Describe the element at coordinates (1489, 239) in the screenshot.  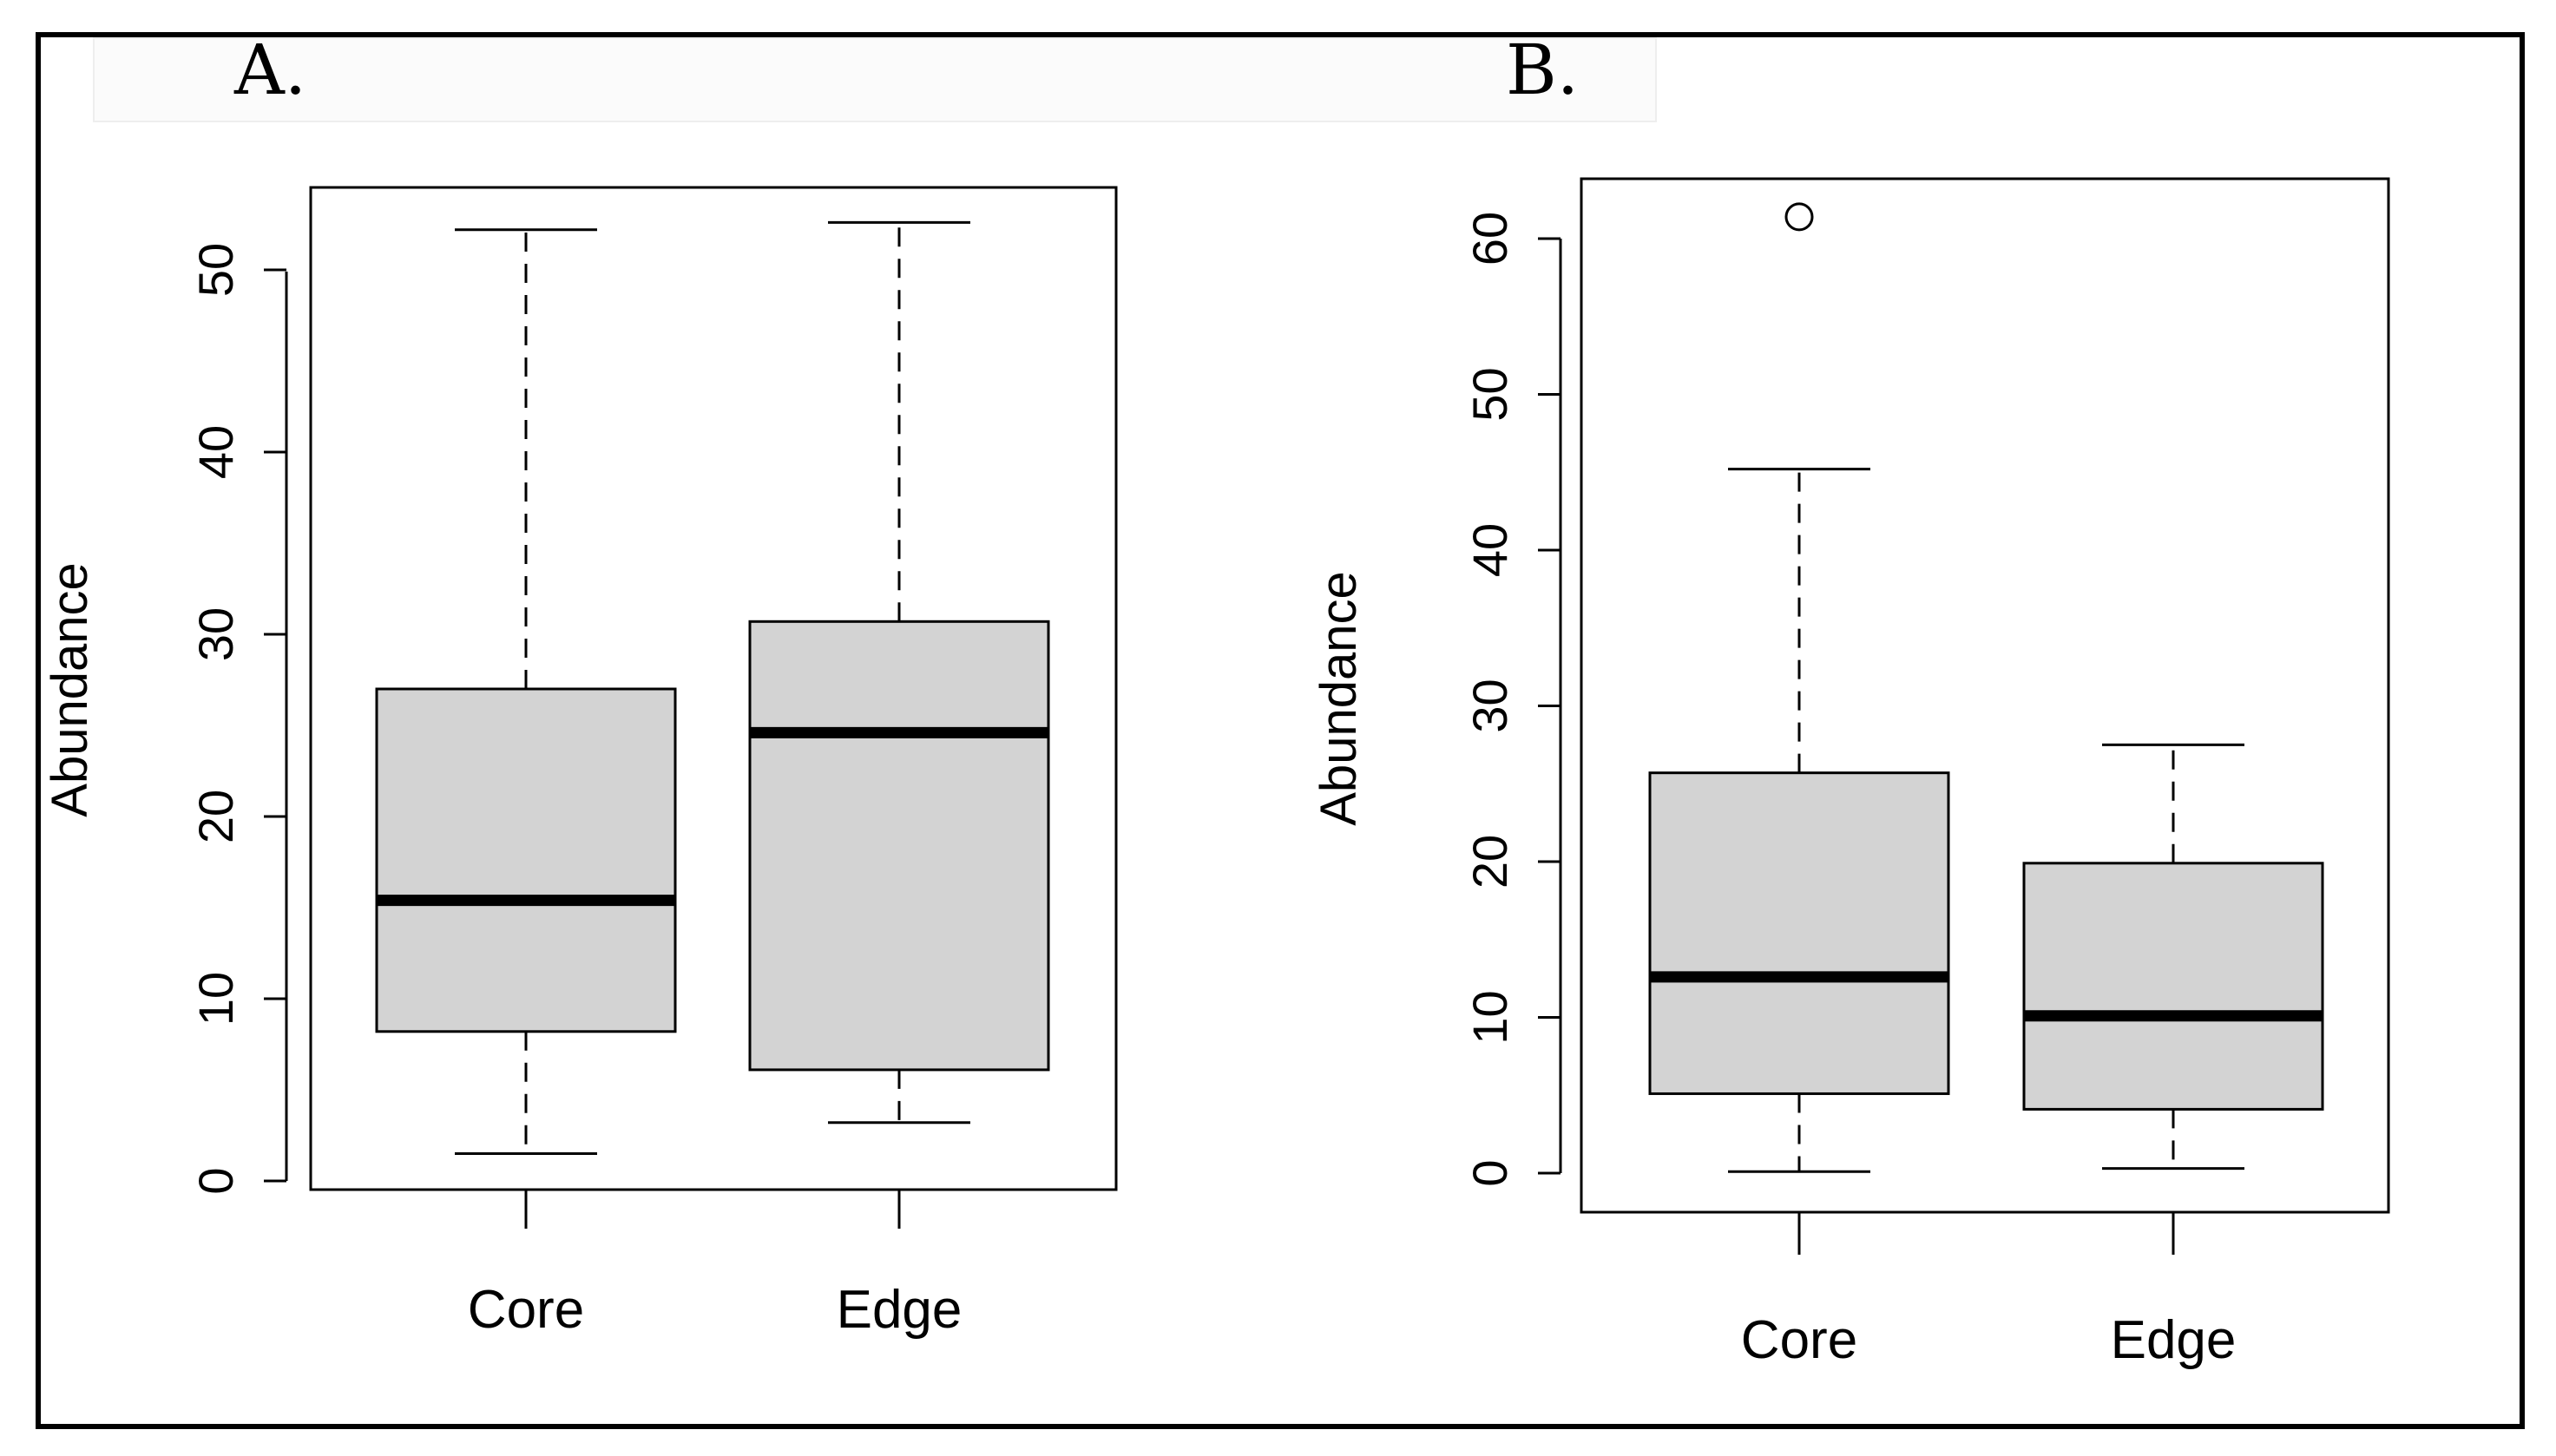
I see `y-tick-label: 60` at that location.